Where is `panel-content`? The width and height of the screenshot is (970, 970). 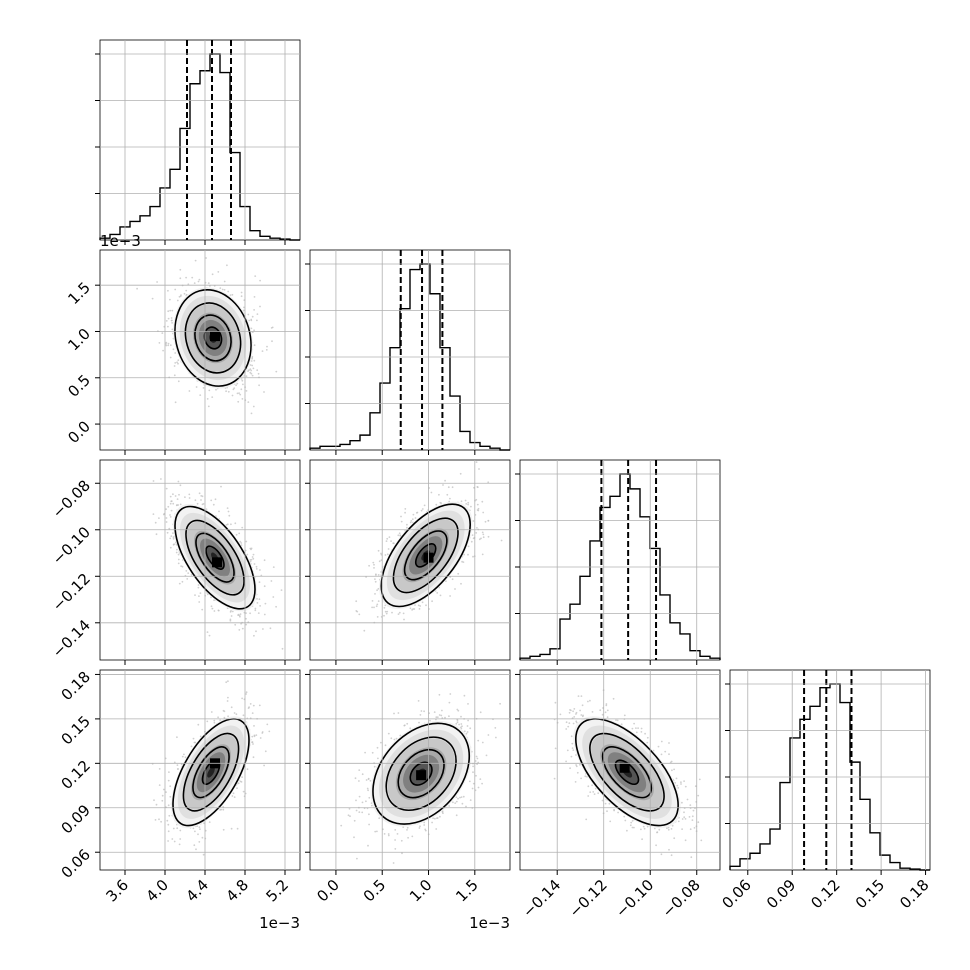
panel-content is located at coordinates (218, 564).